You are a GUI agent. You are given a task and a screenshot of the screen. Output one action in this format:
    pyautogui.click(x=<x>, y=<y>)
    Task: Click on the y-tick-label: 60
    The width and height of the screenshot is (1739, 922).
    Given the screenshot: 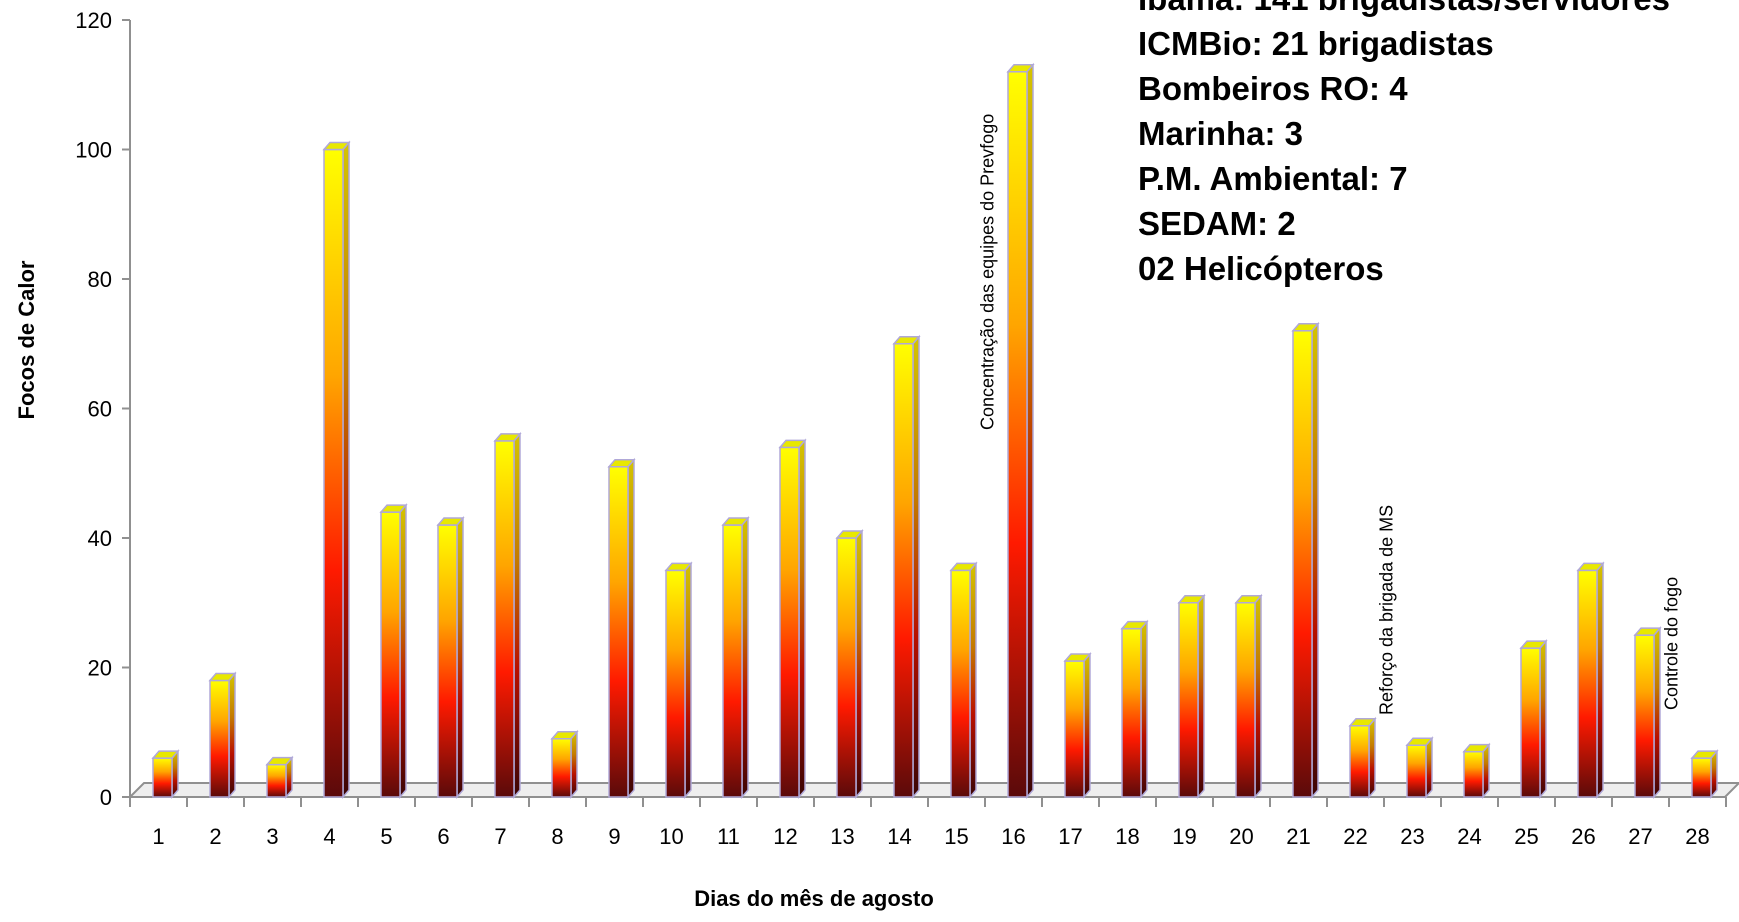 What is the action you would take?
    pyautogui.click(x=100, y=409)
    